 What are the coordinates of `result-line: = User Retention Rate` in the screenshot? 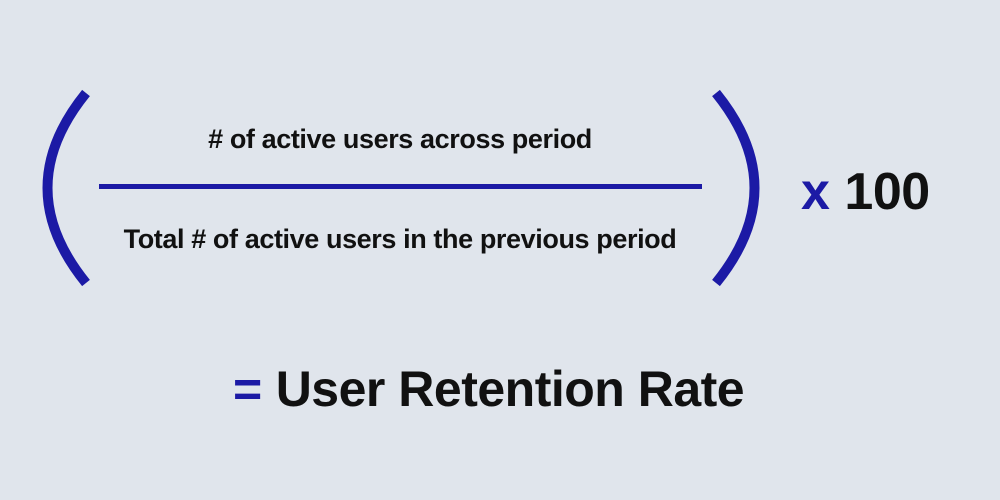 It's located at (489, 389).